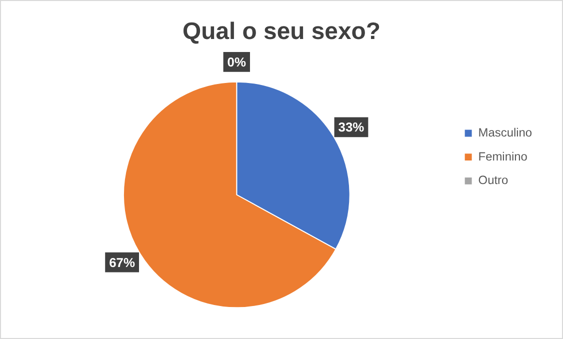 The width and height of the screenshot is (563, 339). Describe the element at coordinates (493, 180) in the screenshot. I see `legend-label: Outro` at that location.